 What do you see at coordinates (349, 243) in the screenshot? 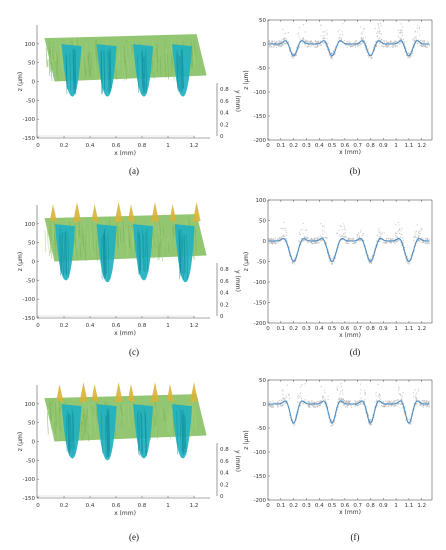
I see `raw-traces` at bounding box center [349, 243].